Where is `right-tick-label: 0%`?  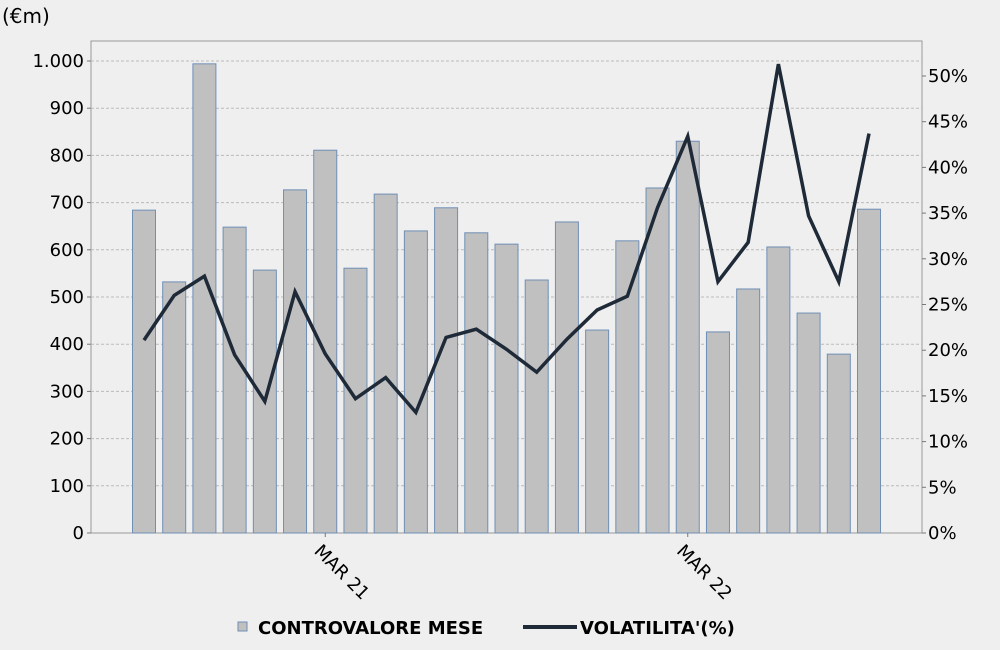 right-tick-label: 0% is located at coordinates (942, 533).